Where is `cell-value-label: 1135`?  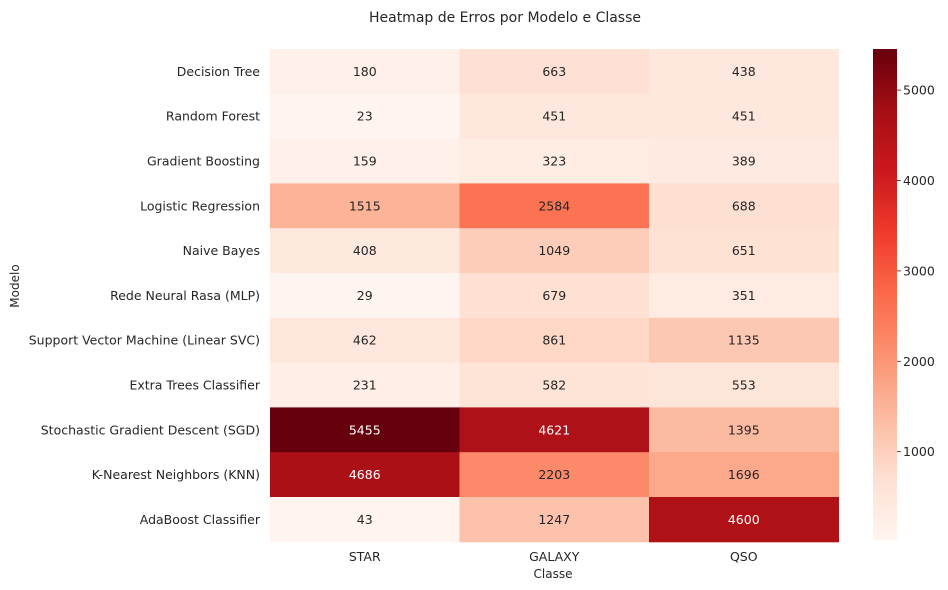 cell-value-label: 1135 is located at coordinates (744, 340).